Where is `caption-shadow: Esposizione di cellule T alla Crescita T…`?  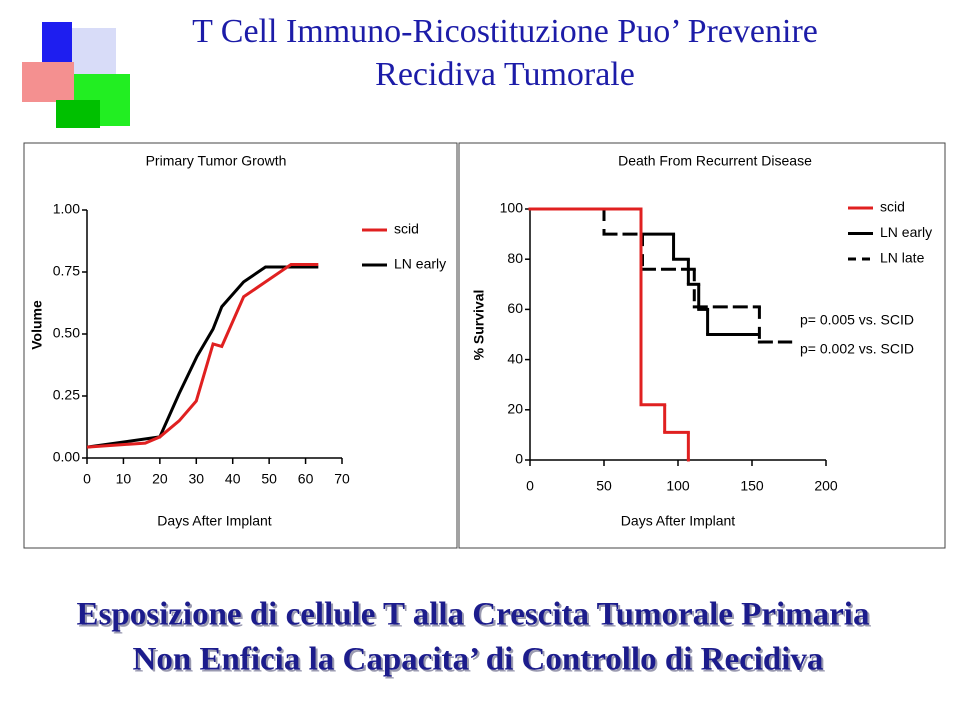
caption-shadow: Esposizione di cellule T alla Crescita T… is located at coordinates (475, 617).